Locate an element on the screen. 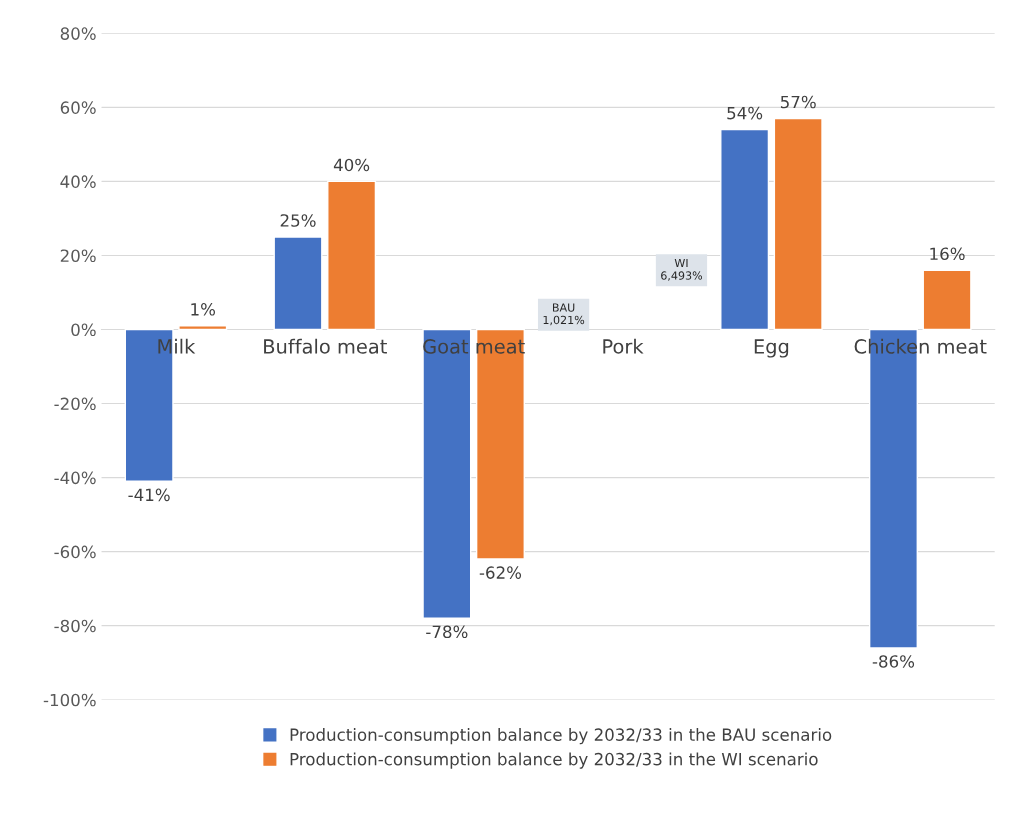  data-label: 25% is located at coordinates (298, 220).